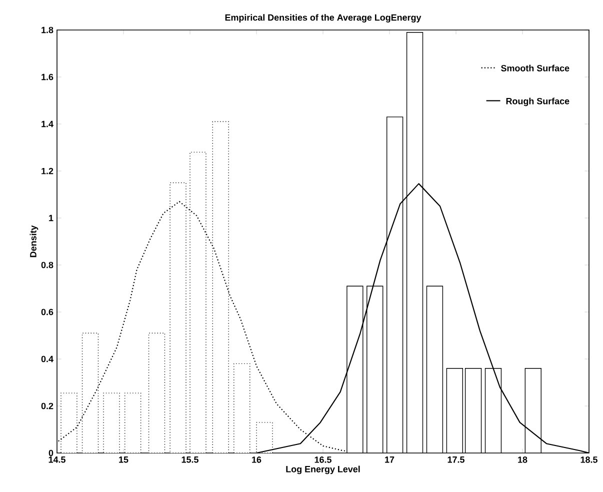 This screenshot has height=492, width=603. What do you see at coordinates (48, 77) in the screenshot?
I see `y-tick-label: 1.6` at bounding box center [48, 77].